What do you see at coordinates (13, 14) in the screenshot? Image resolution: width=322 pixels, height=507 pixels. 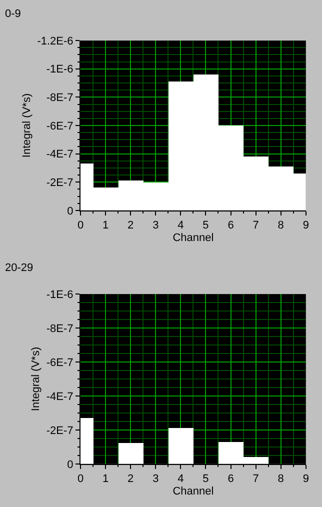 I see `chart-title: 0-9` at bounding box center [13, 14].